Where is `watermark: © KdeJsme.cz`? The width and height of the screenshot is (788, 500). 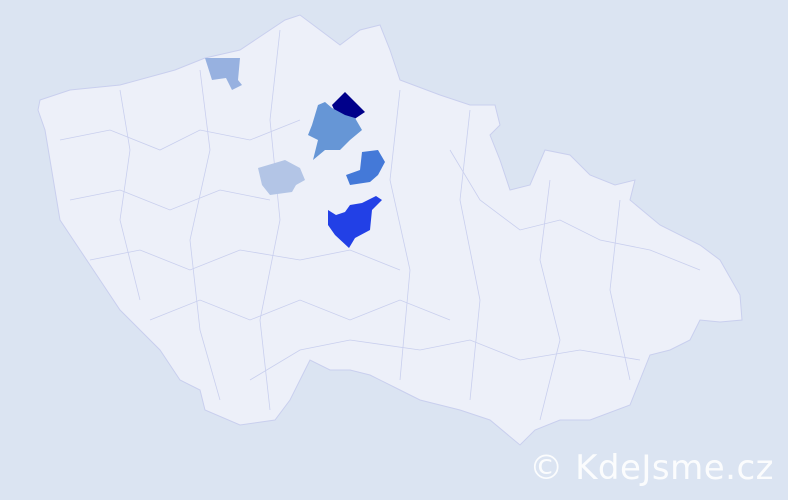
watermark: © KdeJsme.cz is located at coordinates (651, 468).